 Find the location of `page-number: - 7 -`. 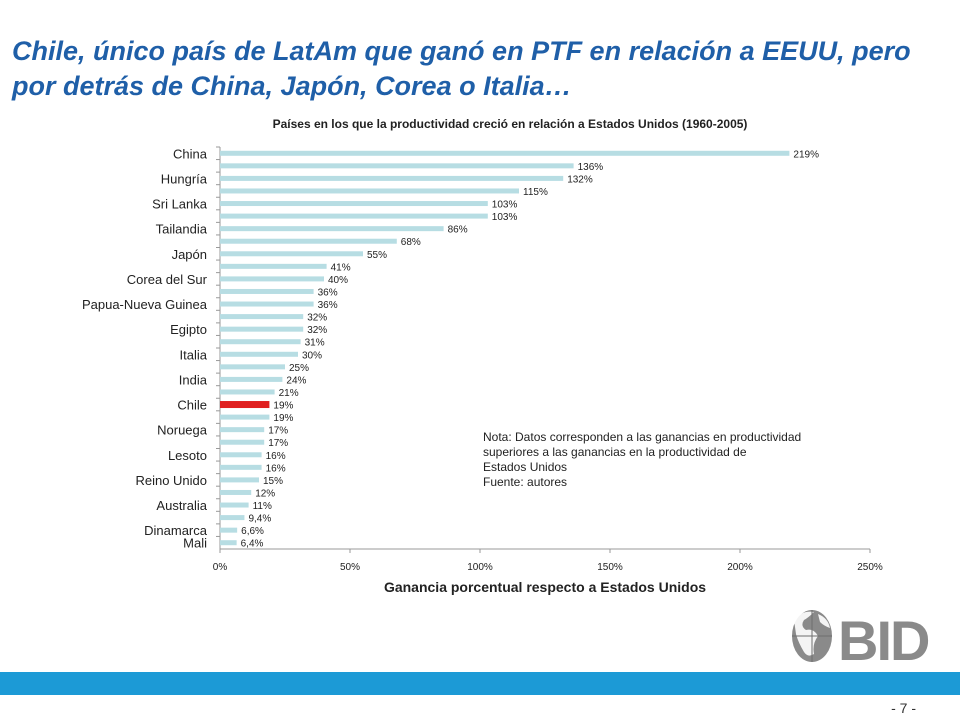

page-number: - 7 - is located at coordinates (903, 708).